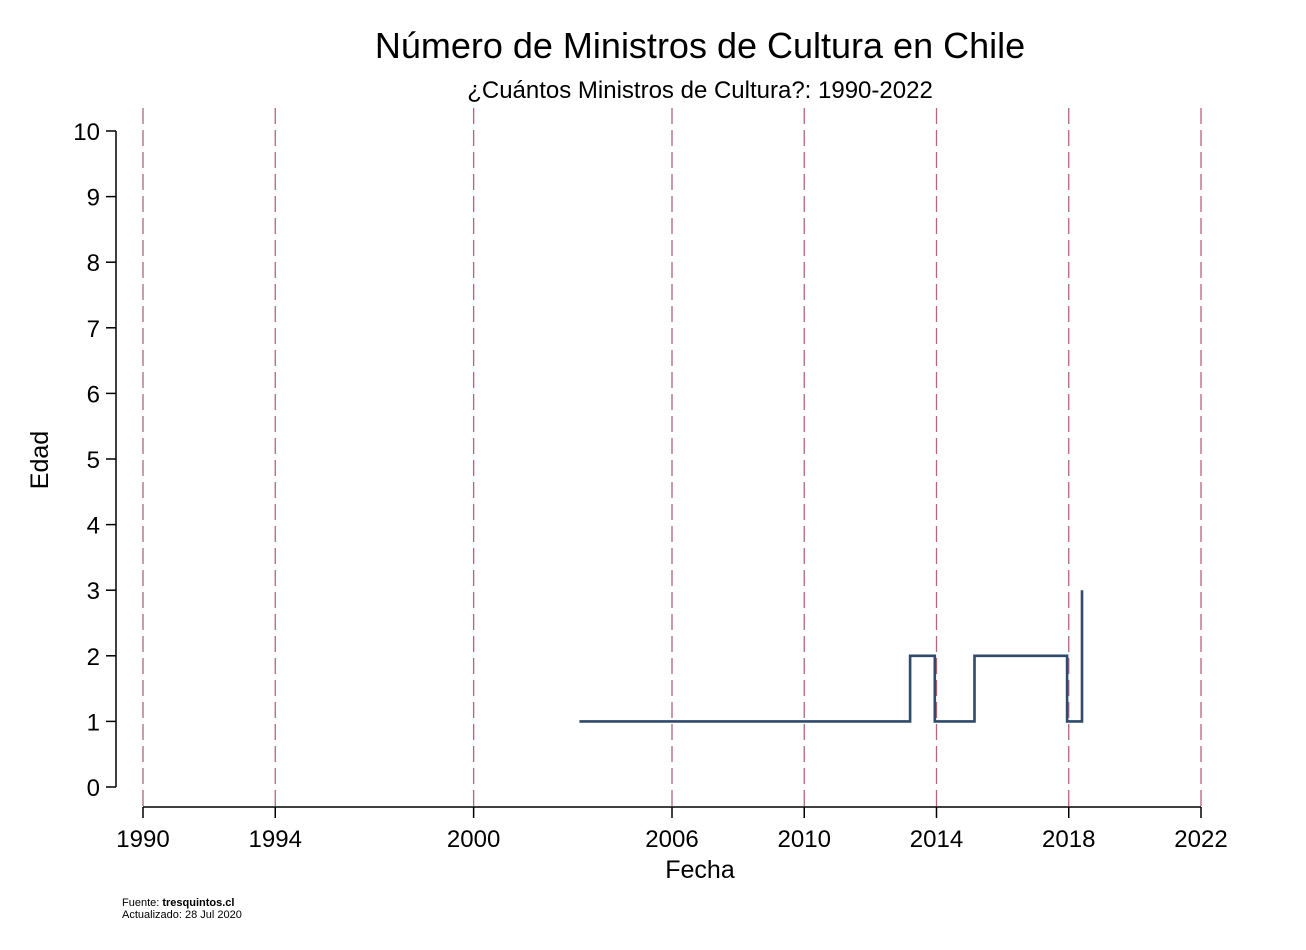 Image resolution: width=1306 pixels, height=950 pixels. Describe the element at coordinates (142, 903) in the screenshot. I see `source-label: Fuente:` at that location.